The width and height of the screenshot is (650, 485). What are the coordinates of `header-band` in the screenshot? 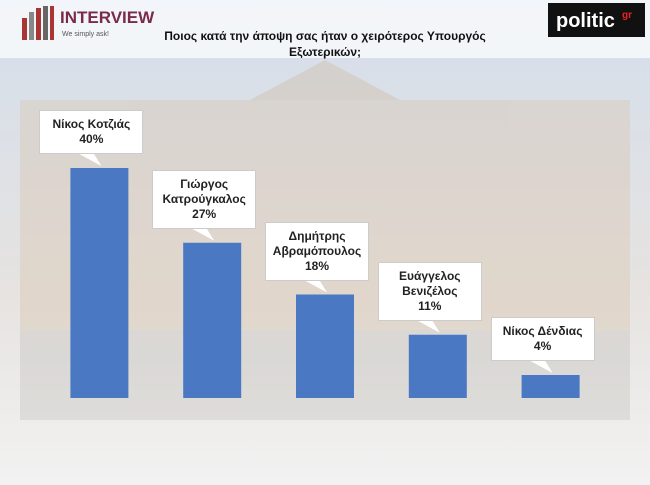 It's located at (325, 29).